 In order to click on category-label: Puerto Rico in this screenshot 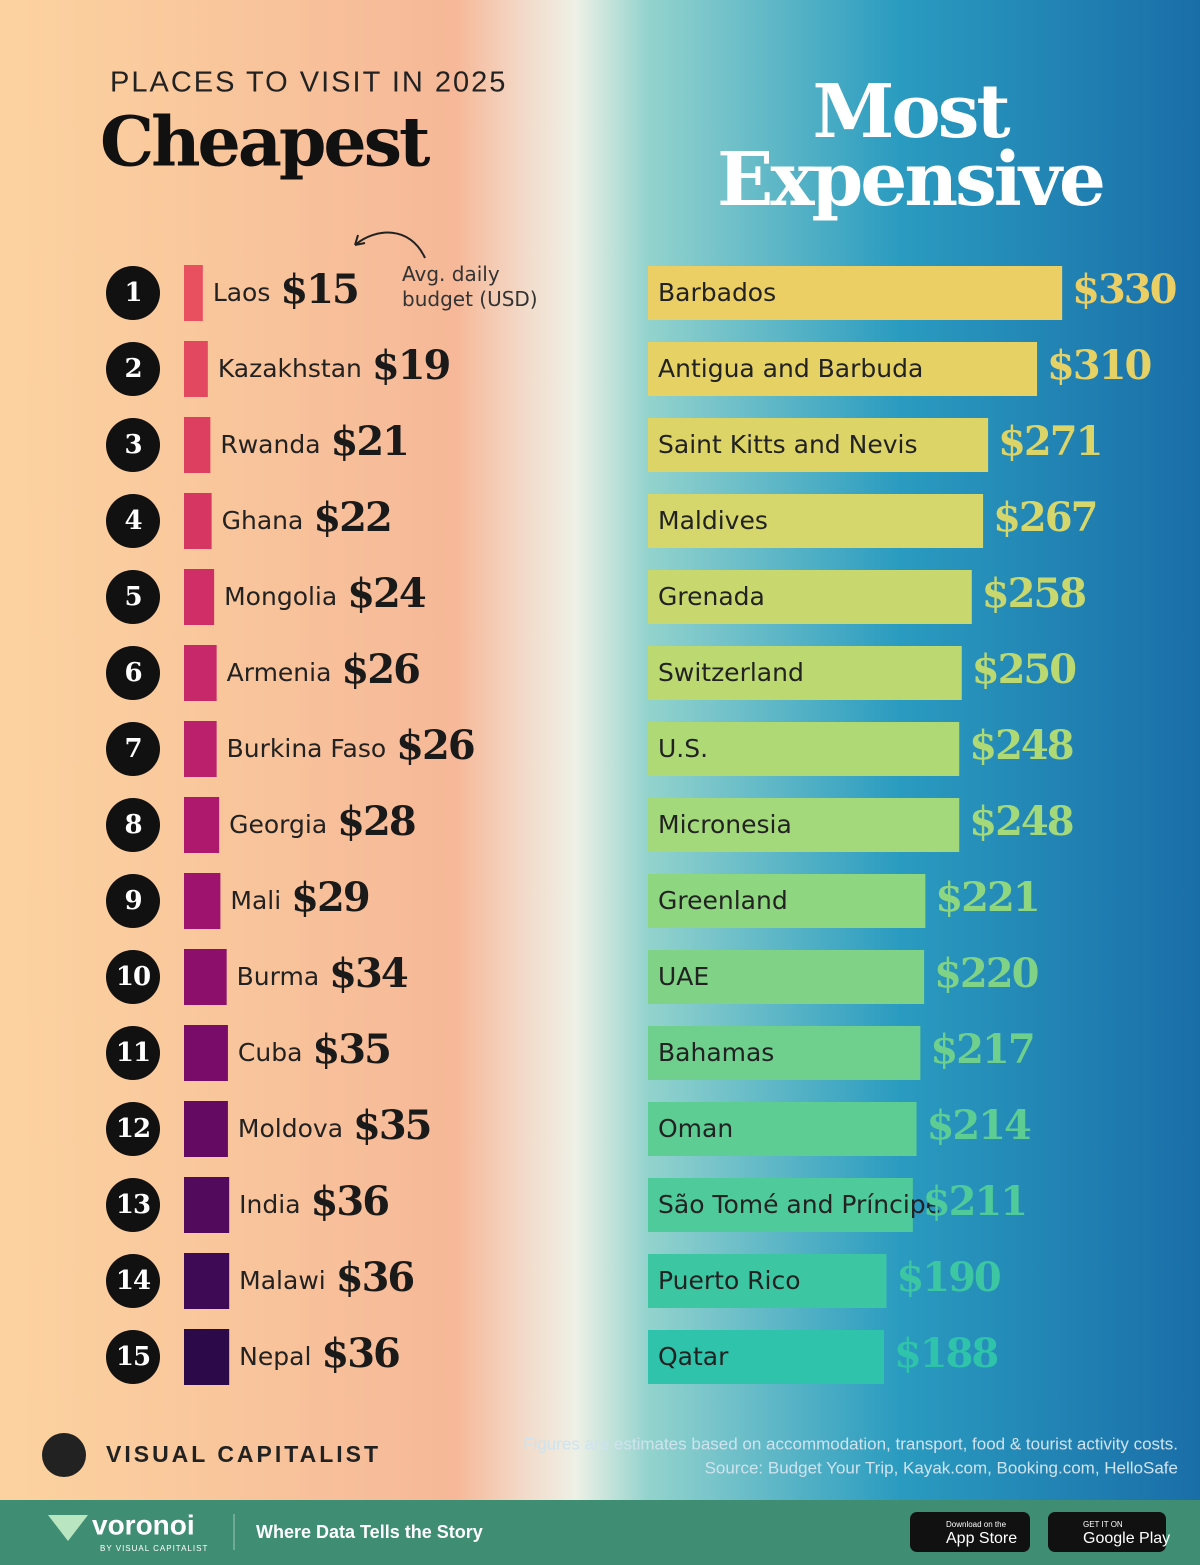, I will do `click(729, 1280)`.